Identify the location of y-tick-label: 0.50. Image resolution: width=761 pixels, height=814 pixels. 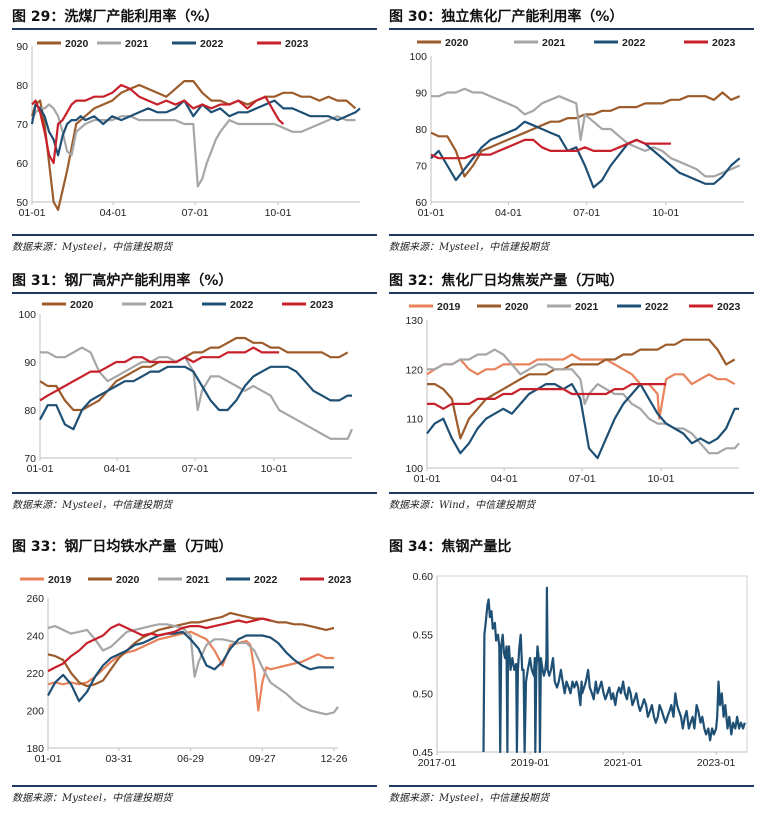
(423, 694).